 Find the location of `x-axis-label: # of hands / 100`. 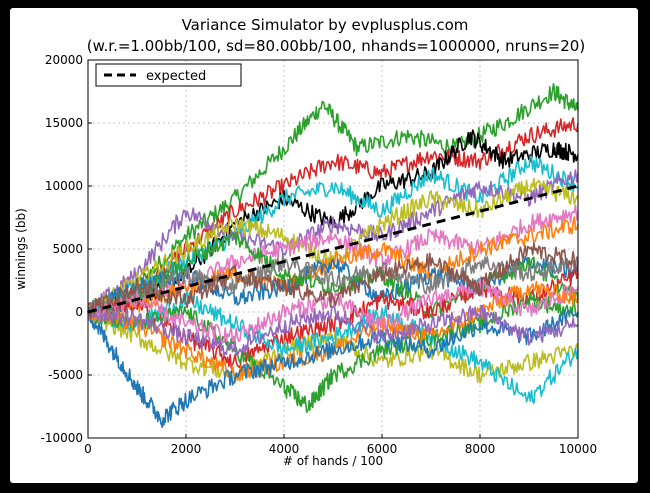

x-axis-label: # of hands / 100 is located at coordinates (333, 461).